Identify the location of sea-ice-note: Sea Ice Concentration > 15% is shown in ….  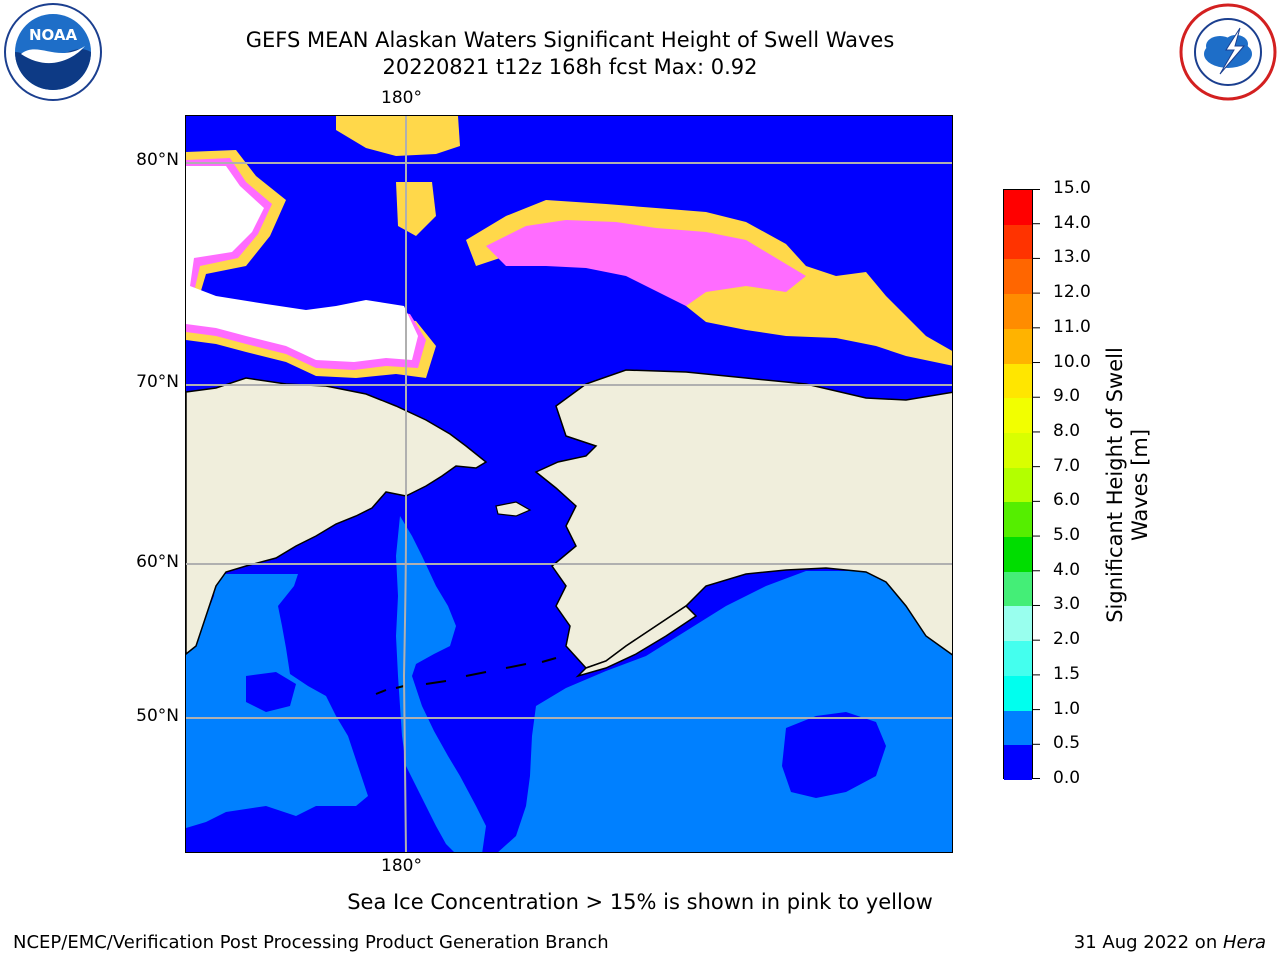
(640, 902).